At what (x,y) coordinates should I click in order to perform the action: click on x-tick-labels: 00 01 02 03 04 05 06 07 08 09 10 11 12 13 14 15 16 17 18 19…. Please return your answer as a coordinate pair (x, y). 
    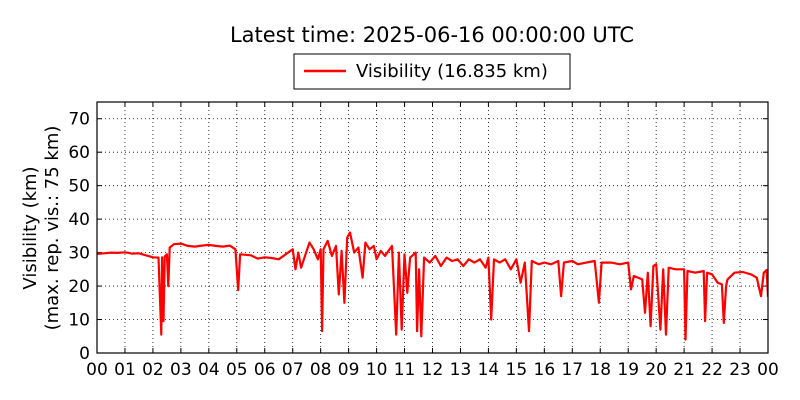
    Looking at the image, I should click on (432, 370).